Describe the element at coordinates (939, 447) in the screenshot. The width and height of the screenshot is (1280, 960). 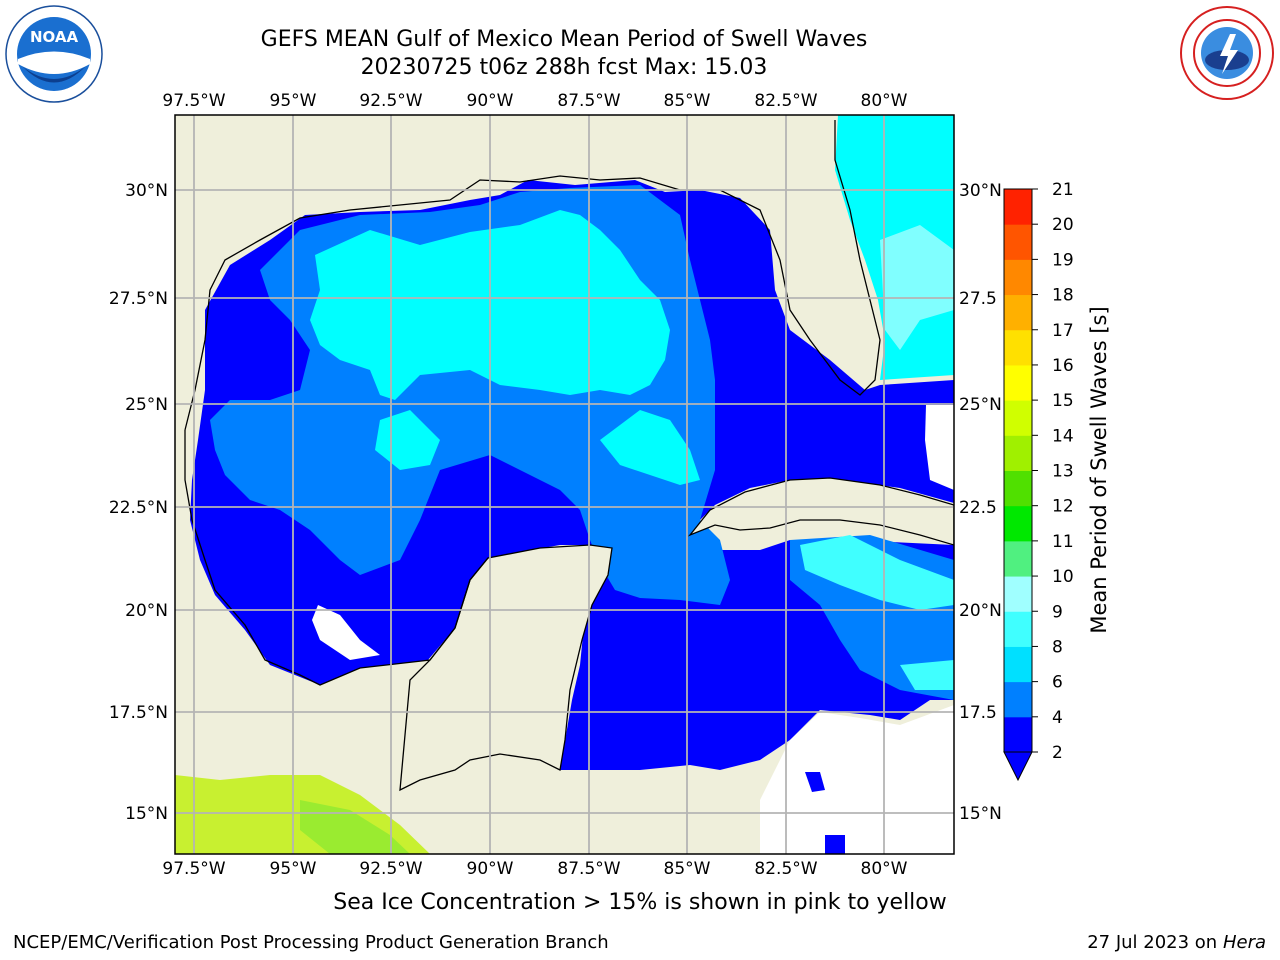
I see `nodata-keys` at that location.